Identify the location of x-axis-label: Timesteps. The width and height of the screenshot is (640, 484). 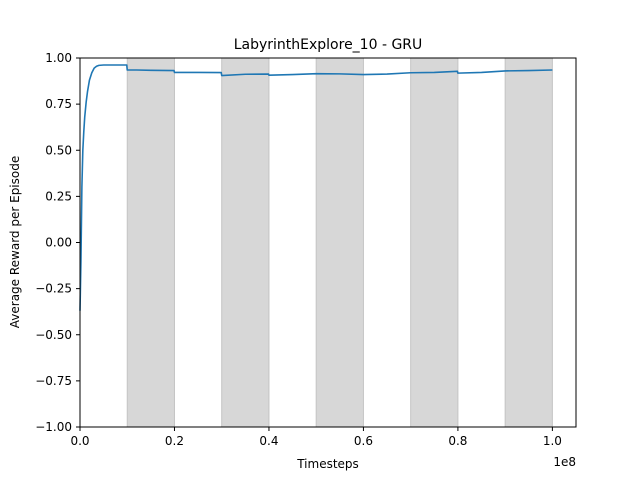
(327, 464).